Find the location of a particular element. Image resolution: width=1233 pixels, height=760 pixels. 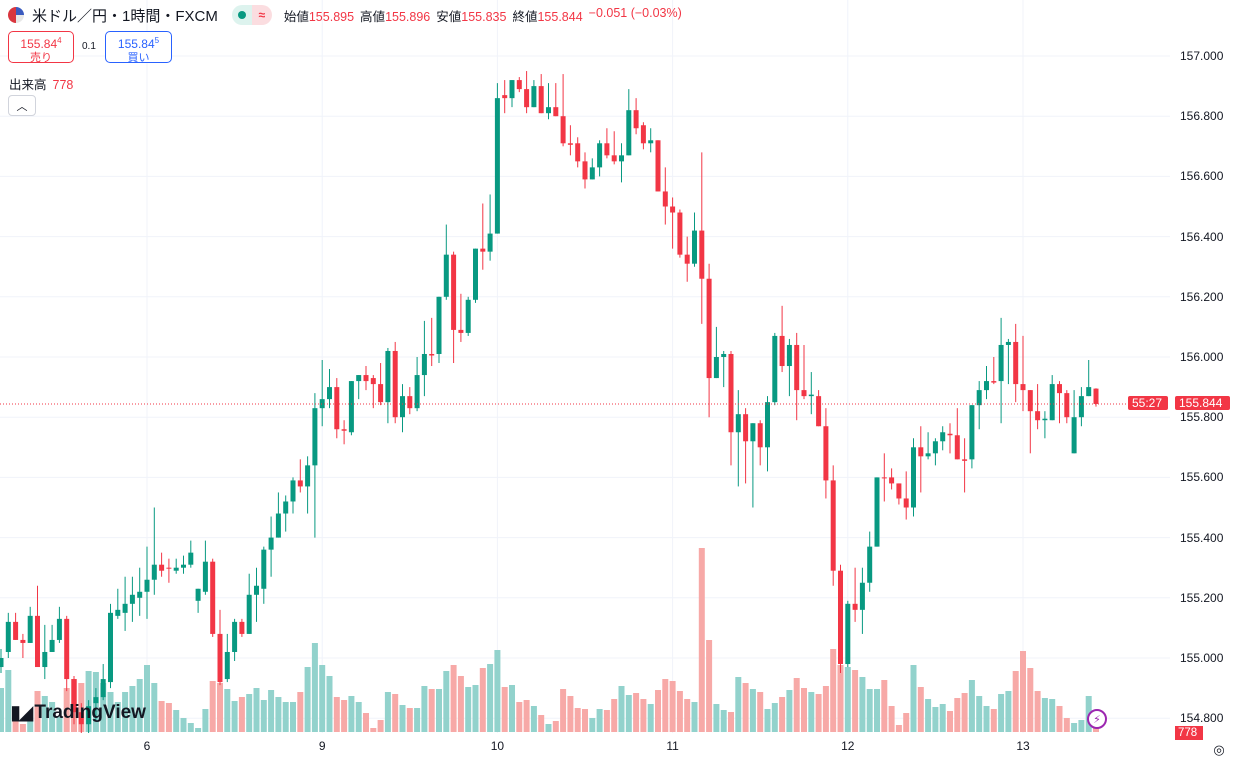

sell-button: 155.844 売り is located at coordinates (41, 47).